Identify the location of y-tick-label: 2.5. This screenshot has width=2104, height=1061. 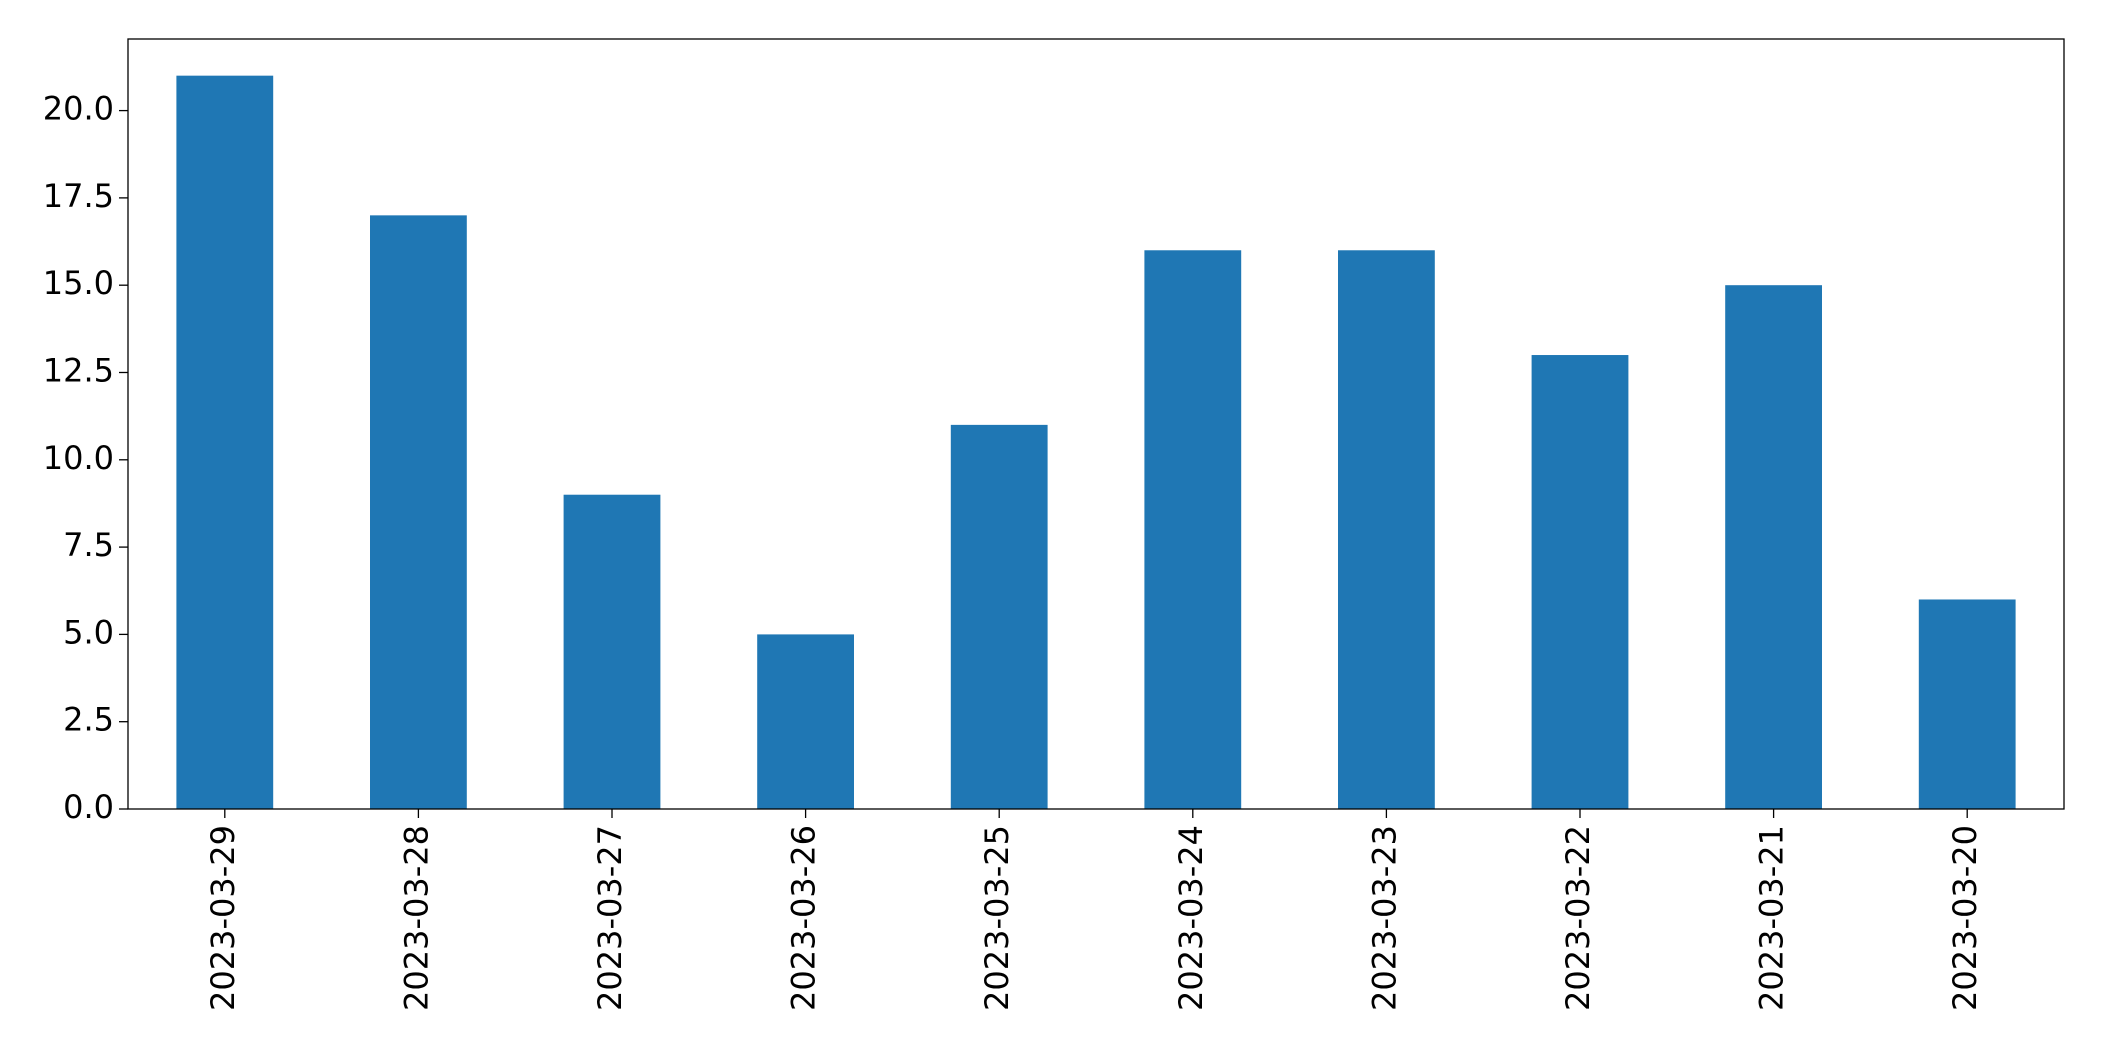
(88, 720).